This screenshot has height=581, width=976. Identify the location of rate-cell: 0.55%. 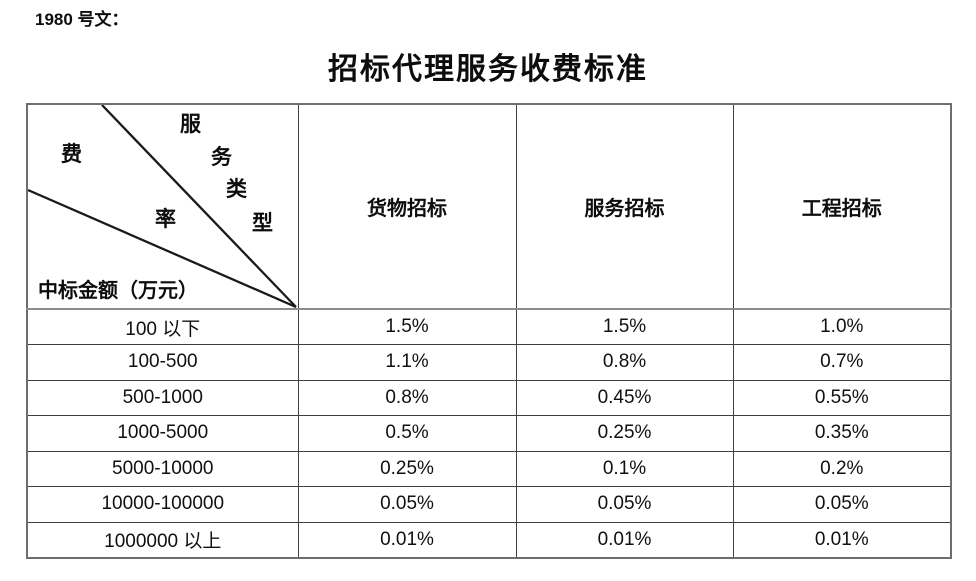
(842, 397).